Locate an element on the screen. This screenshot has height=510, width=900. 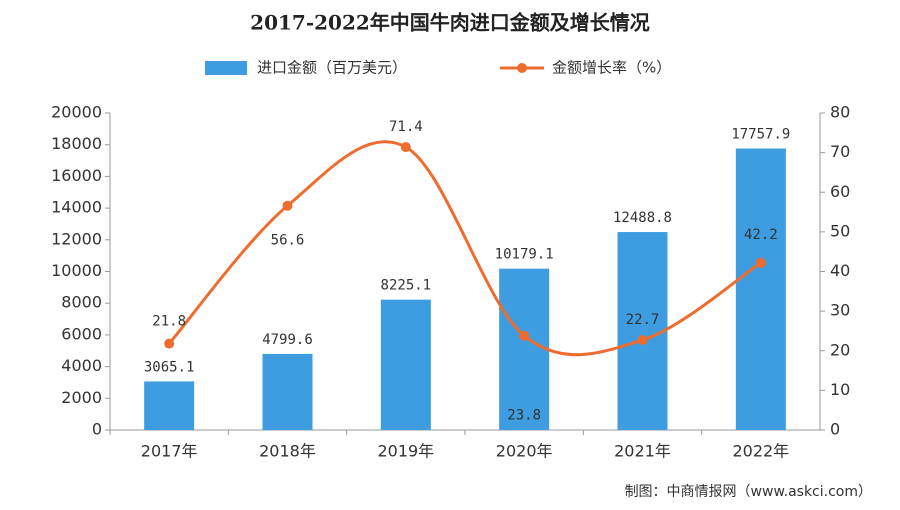
y2-tick-label: 40 is located at coordinates (840, 270).